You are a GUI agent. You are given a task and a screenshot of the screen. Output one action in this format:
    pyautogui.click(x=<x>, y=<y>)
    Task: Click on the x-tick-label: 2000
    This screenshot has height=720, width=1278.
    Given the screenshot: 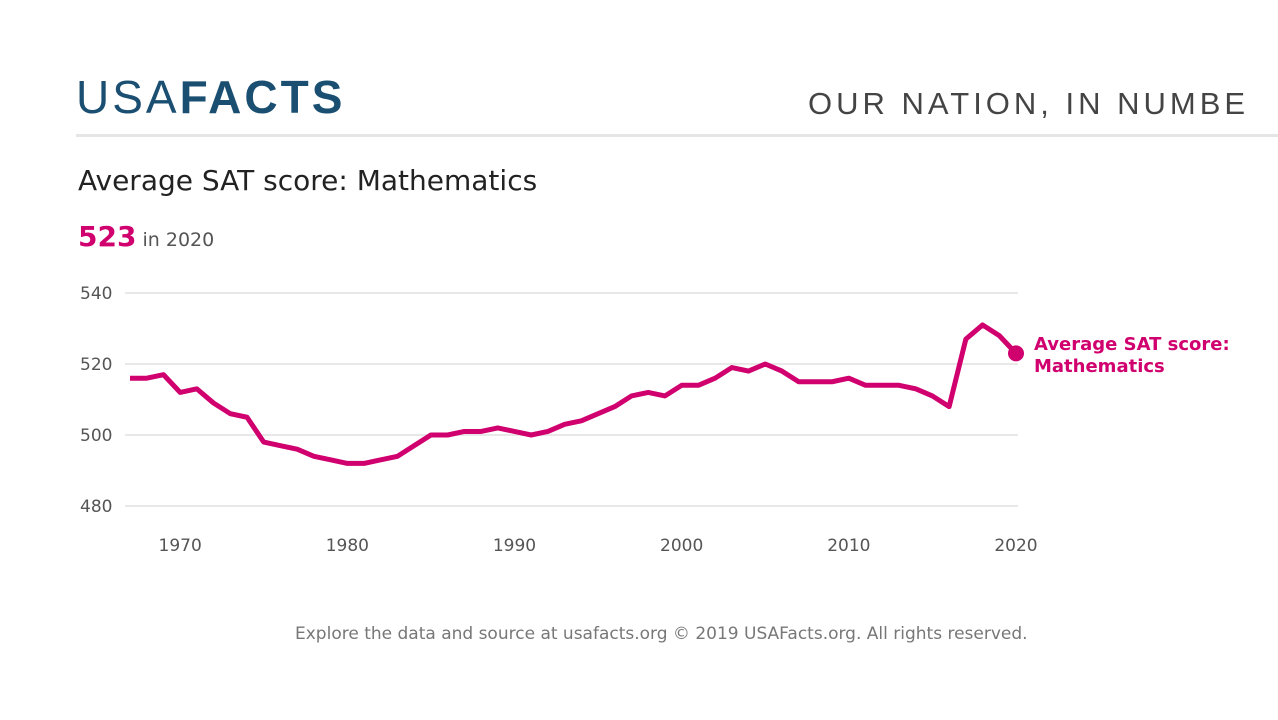 What is the action you would take?
    pyautogui.click(x=681, y=546)
    